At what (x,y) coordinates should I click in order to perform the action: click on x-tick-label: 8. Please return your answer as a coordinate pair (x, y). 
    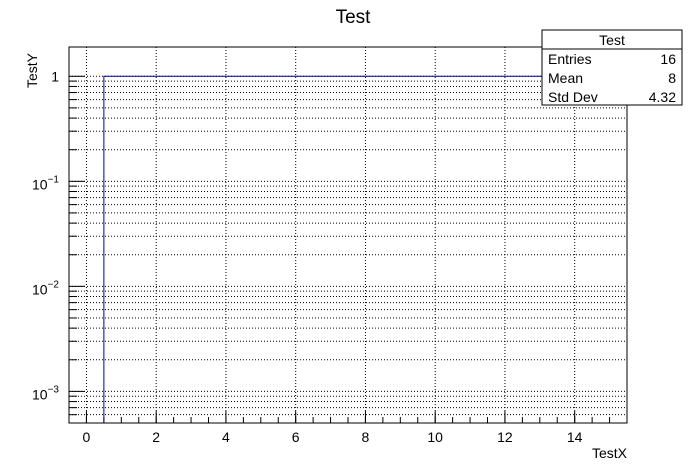
    Looking at the image, I should click on (366, 437).